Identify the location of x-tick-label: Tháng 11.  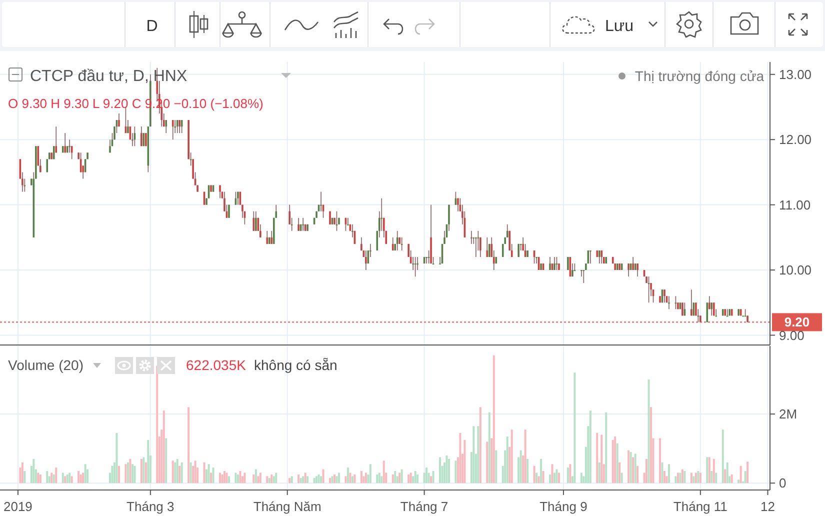
(700, 506).